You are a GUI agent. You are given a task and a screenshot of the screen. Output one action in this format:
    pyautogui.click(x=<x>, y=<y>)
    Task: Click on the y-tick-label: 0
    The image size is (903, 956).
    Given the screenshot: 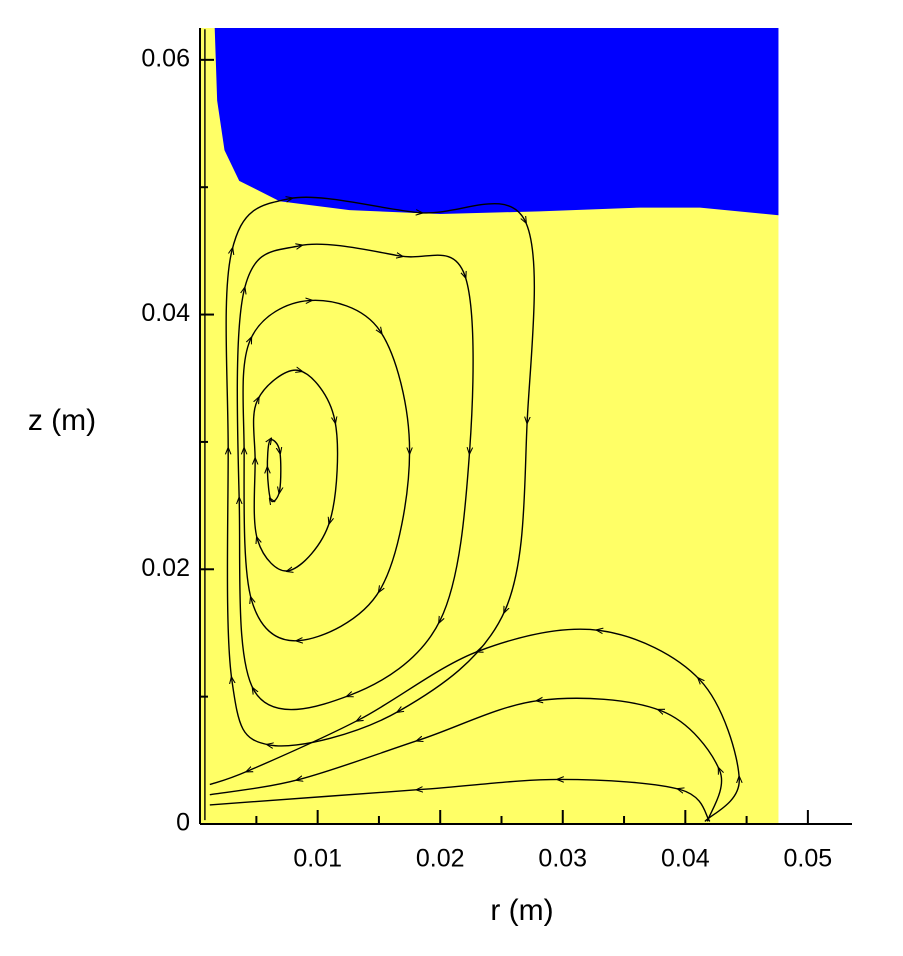 What is the action you would take?
    pyautogui.click(x=183, y=823)
    